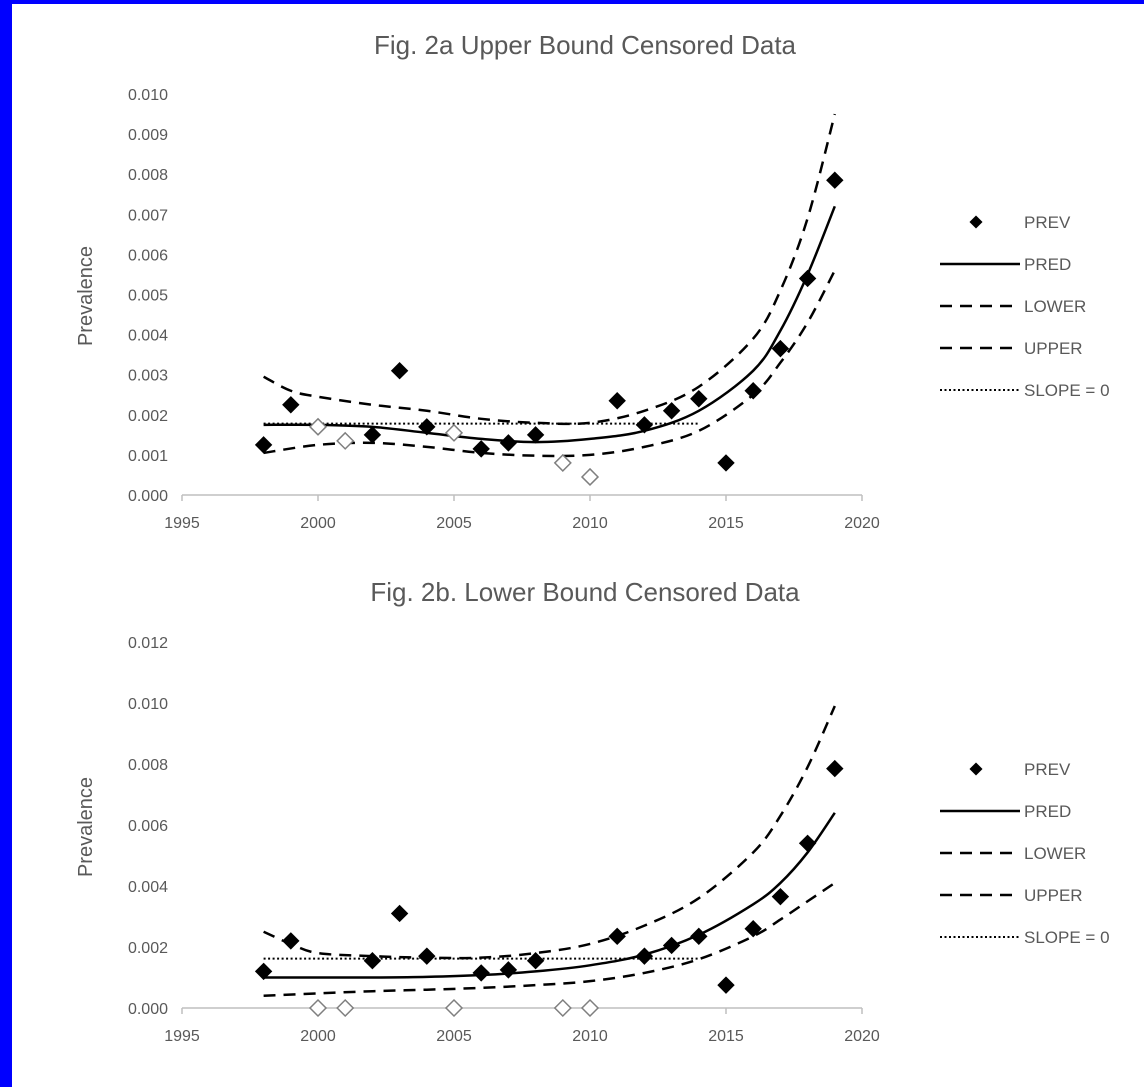 The width and height of the screenshot is (1144, 1087). What do you see at coordinates (148, 456) in the screenshot?
I see `y-tick-label: 0.001` at bounding box center [148, 456].